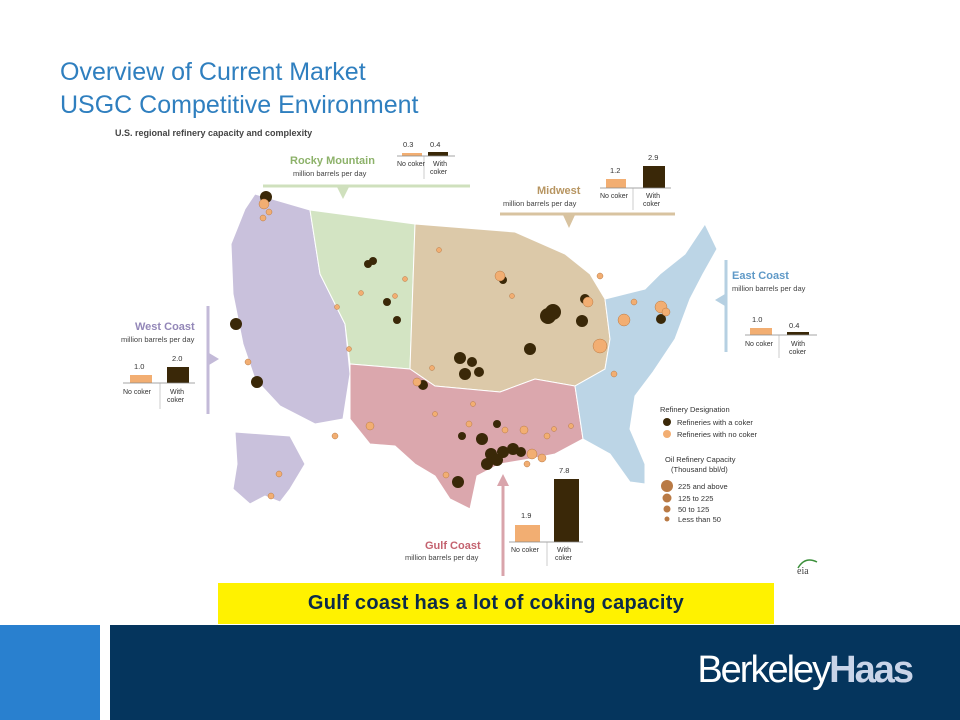 Image resolution: width=960 pixels, height=720 pixels. What do you see at coordinates (871, 670) in the screenshot?
I see `brand-part-2: Haas` at bounding box center [871, 670].